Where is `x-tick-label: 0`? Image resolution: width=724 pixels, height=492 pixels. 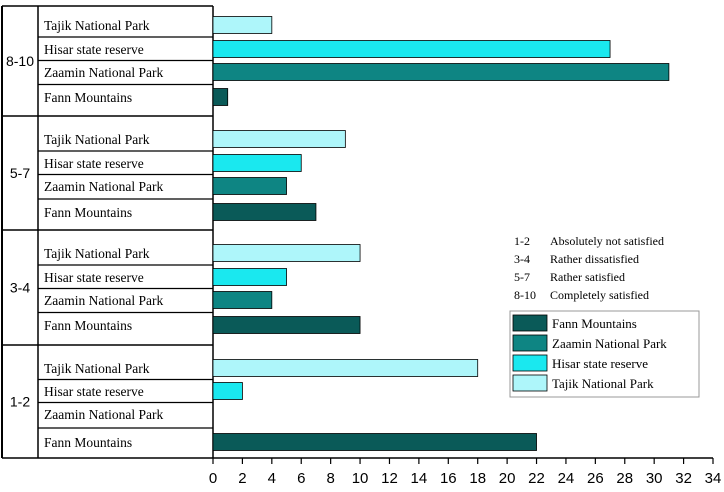
x-tick-label: 0 is located at coordinates (213, 478).